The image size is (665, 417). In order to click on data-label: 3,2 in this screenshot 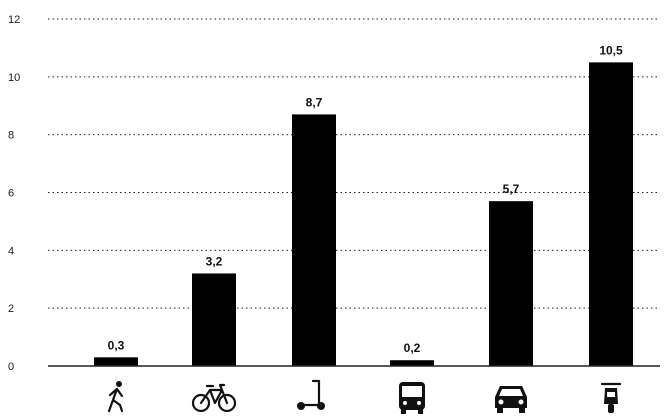, I will do `click(214, 261)`.